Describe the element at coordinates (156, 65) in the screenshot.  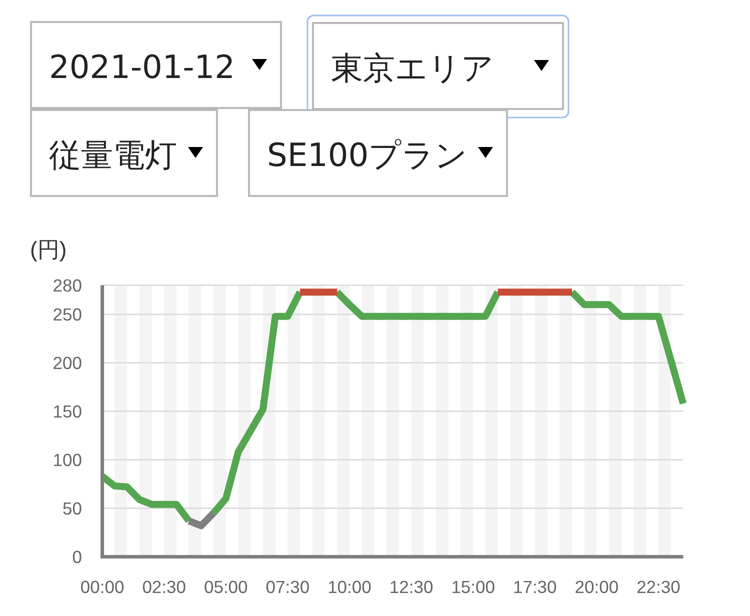
I see `date-dropdown: 2021-01-12` at that location.